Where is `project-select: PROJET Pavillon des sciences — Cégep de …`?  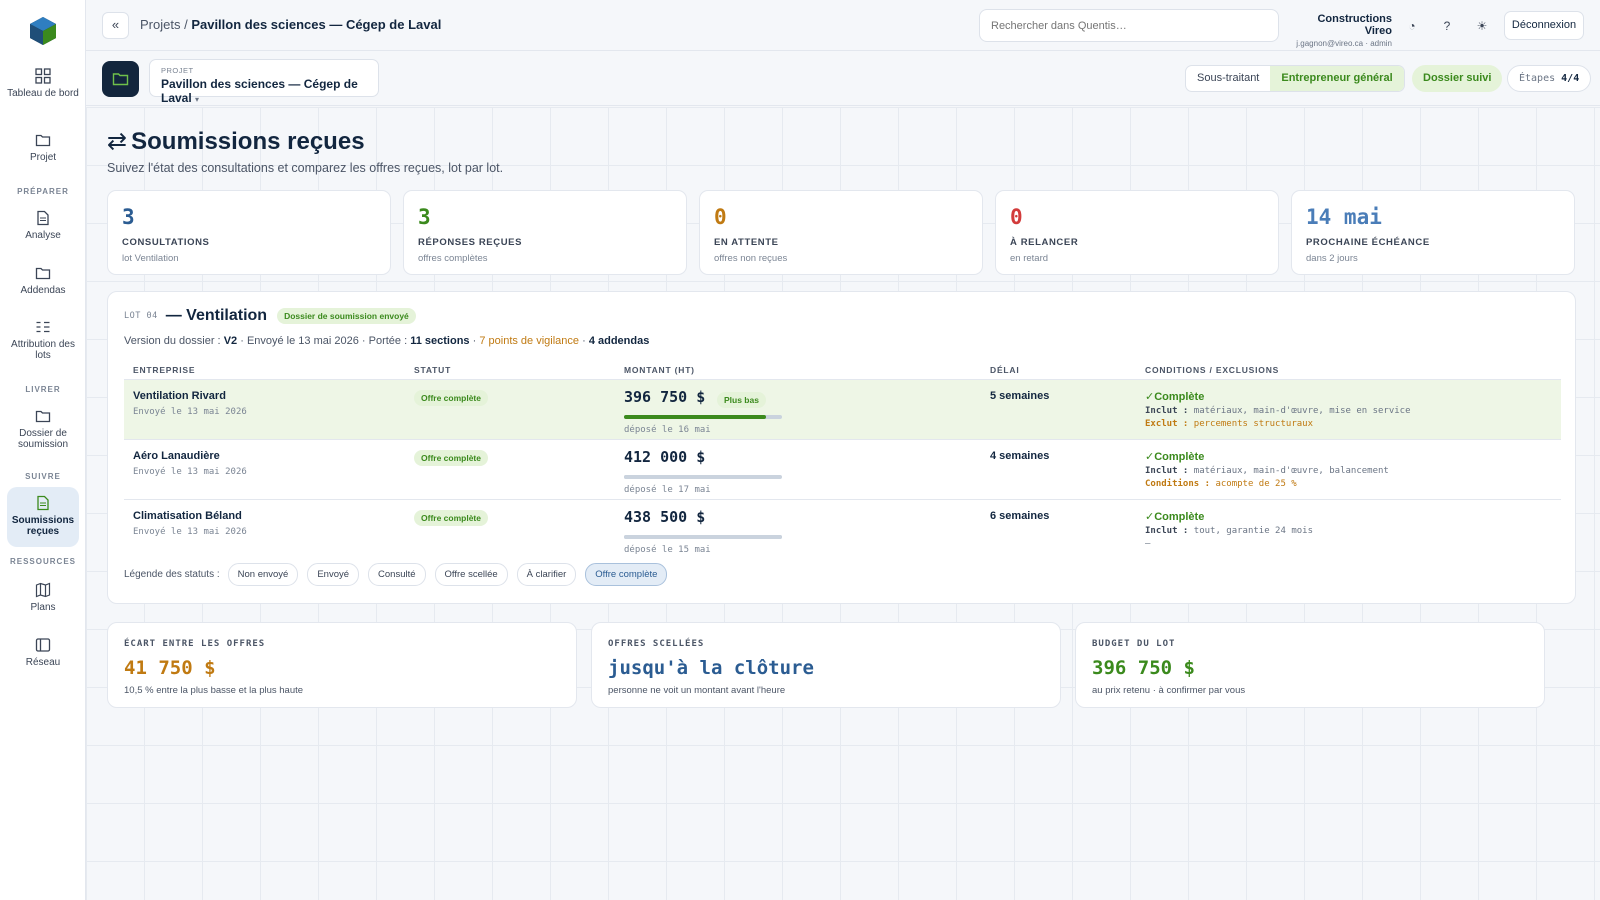
project-select: PROJET Pavillon des sciences — Cégep de … is located at coordinates (264, 82).